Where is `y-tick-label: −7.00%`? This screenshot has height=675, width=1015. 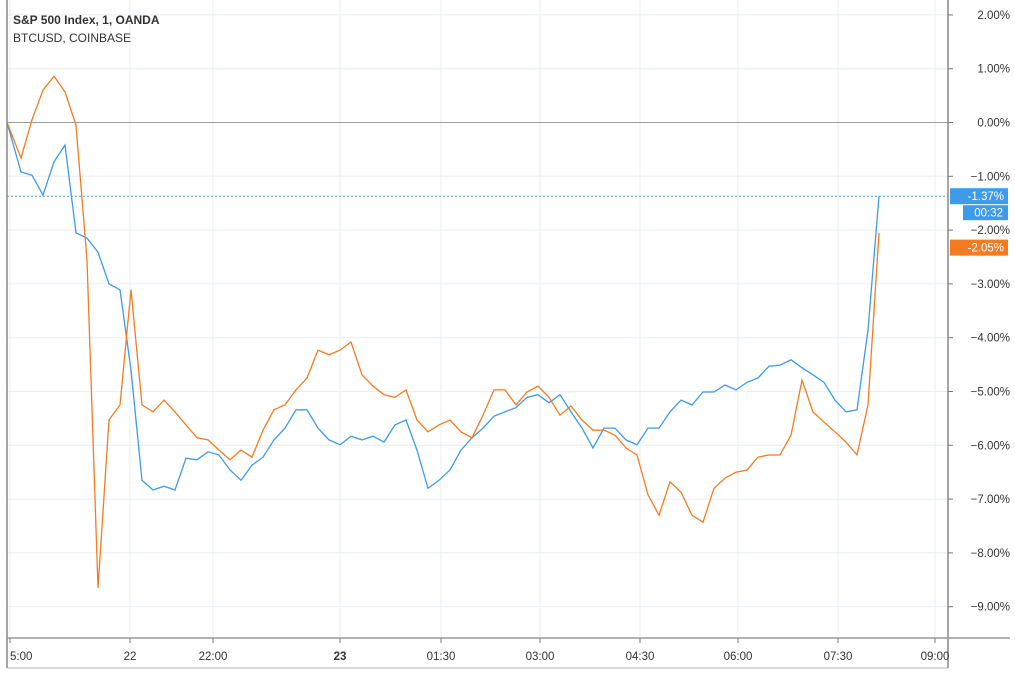
y-tick-label: −7.00% is located at coordinates (990, 500).